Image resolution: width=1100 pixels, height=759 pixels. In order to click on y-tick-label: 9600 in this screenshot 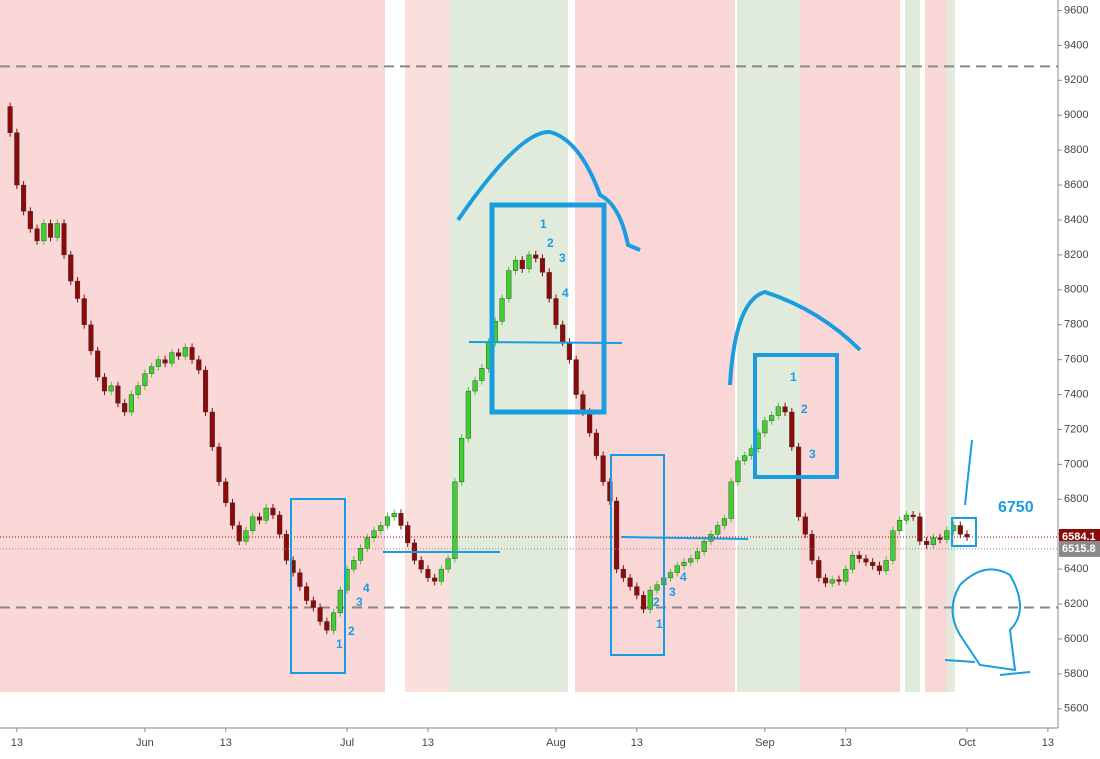, I will do `click(1076, 10)`.